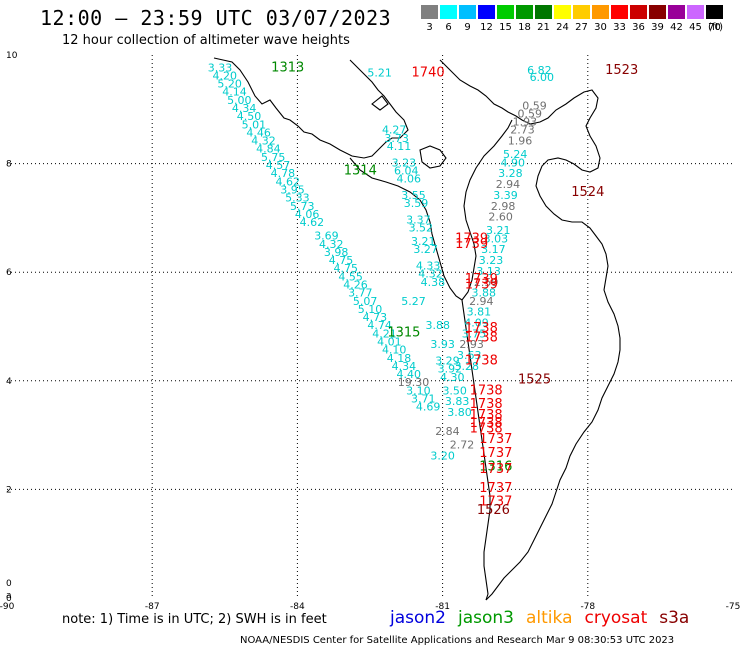 The width and height of the screenshot is (740, 650). Describe the element at coordinates (365, 301) in the screenshot. I see `wave-height-value: 5.07` at that location.